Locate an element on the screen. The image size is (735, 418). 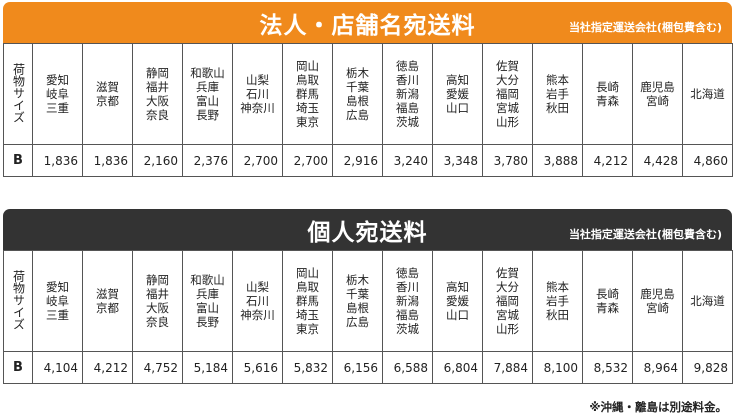
prefecture-name: 山形 is located at coordinates (507, 329).